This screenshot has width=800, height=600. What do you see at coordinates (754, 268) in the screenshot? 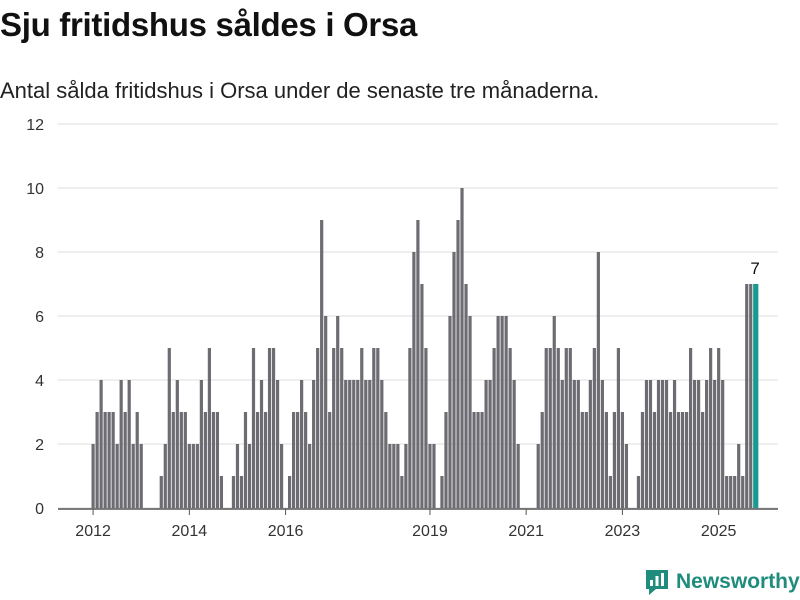
I see `highlight-value-label: 7` at bounding box center [754, 268].